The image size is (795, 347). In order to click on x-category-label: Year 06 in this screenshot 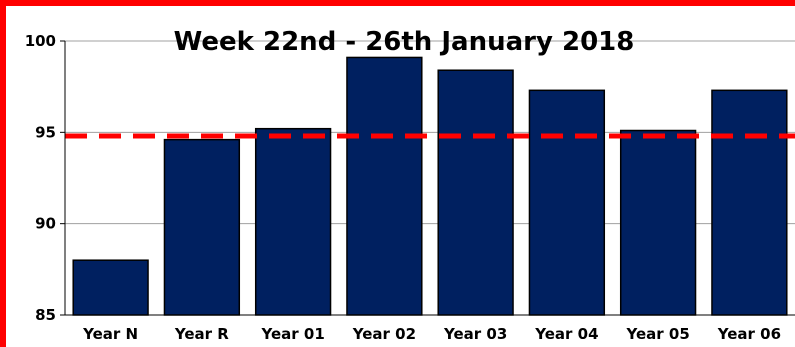, I will do `click(749, 334)`.